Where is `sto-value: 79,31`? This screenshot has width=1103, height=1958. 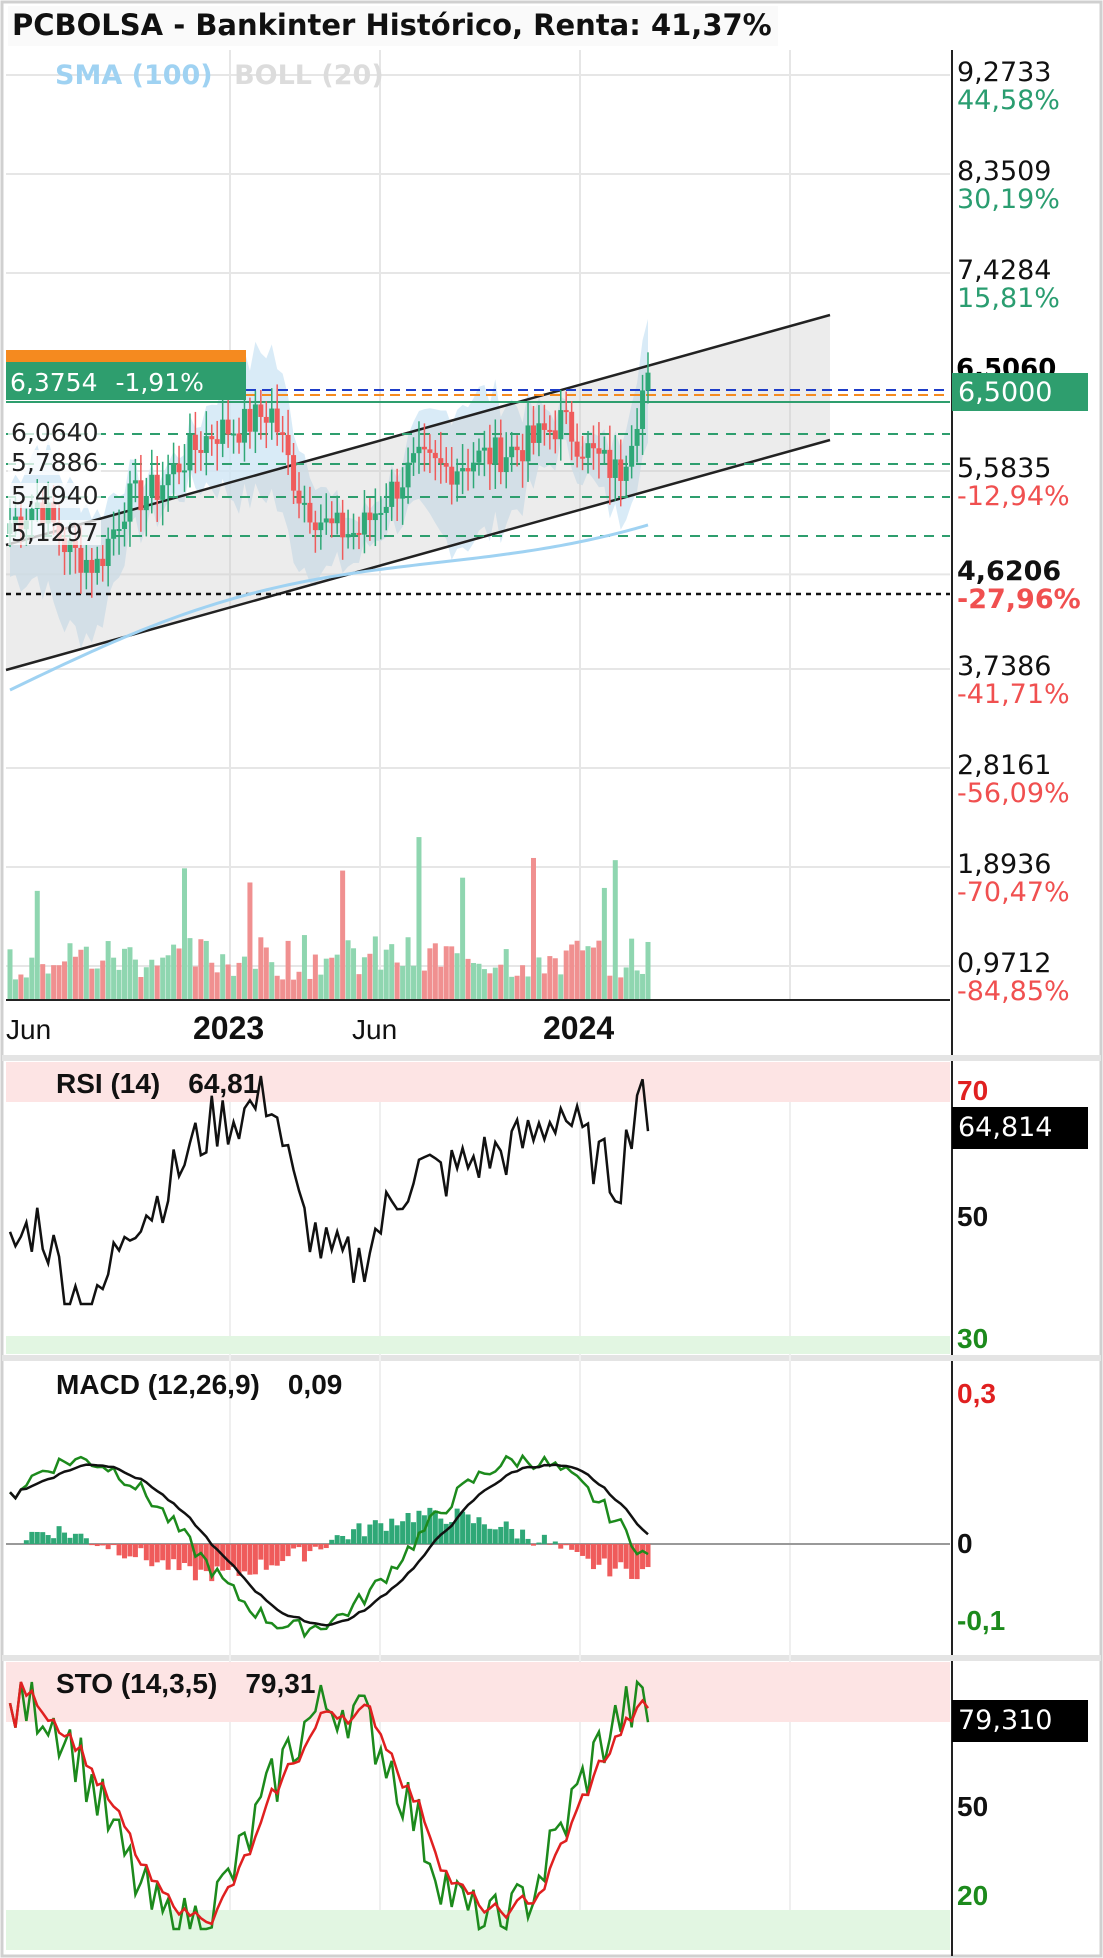 sto-value: 79,31 is located at coordinates (280, 1683).